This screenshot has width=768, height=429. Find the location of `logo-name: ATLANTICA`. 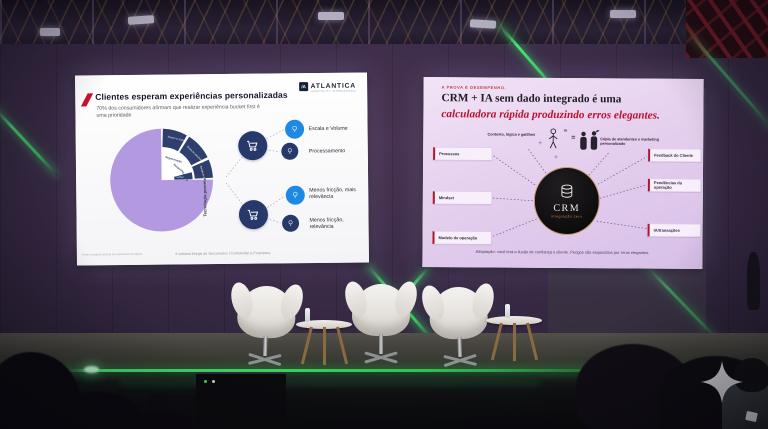

logo-name: ATLANTICA is located at coordinates (333, 85).